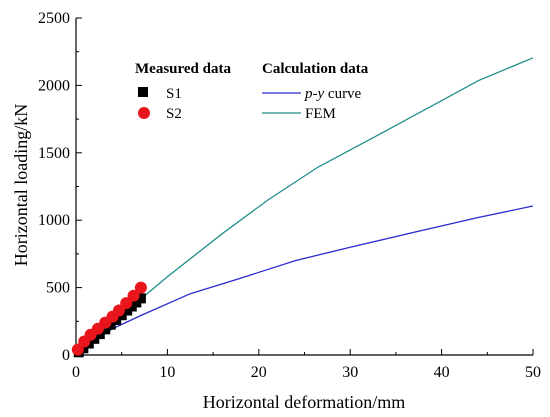  What do you see at coordinates (533, 372) in the screenshot?
I see `x-tick-label: 50` at bounding box center [533, 372].